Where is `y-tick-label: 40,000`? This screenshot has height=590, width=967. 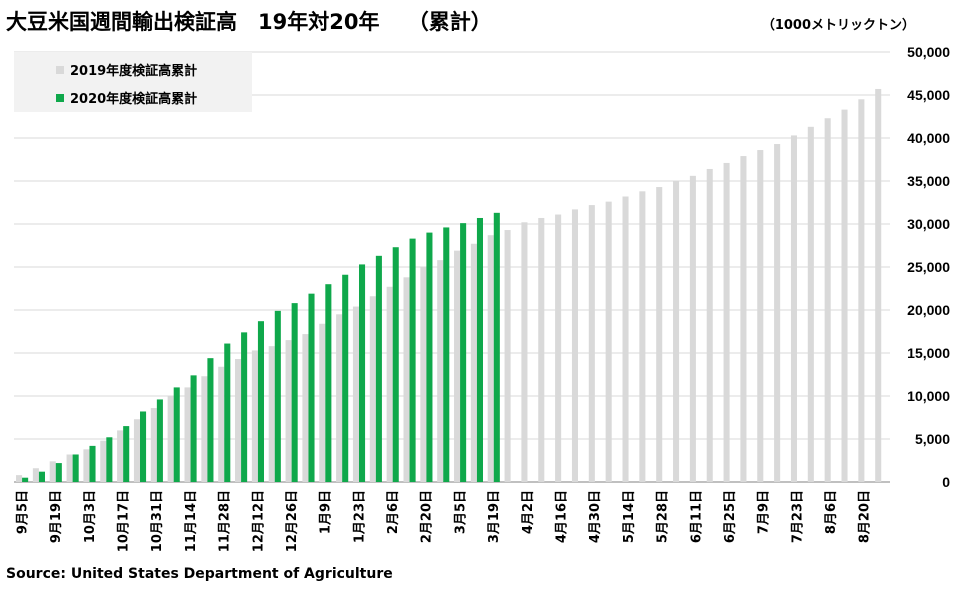
y-tick-label: 40,000 is located at coordinates (928, 138).